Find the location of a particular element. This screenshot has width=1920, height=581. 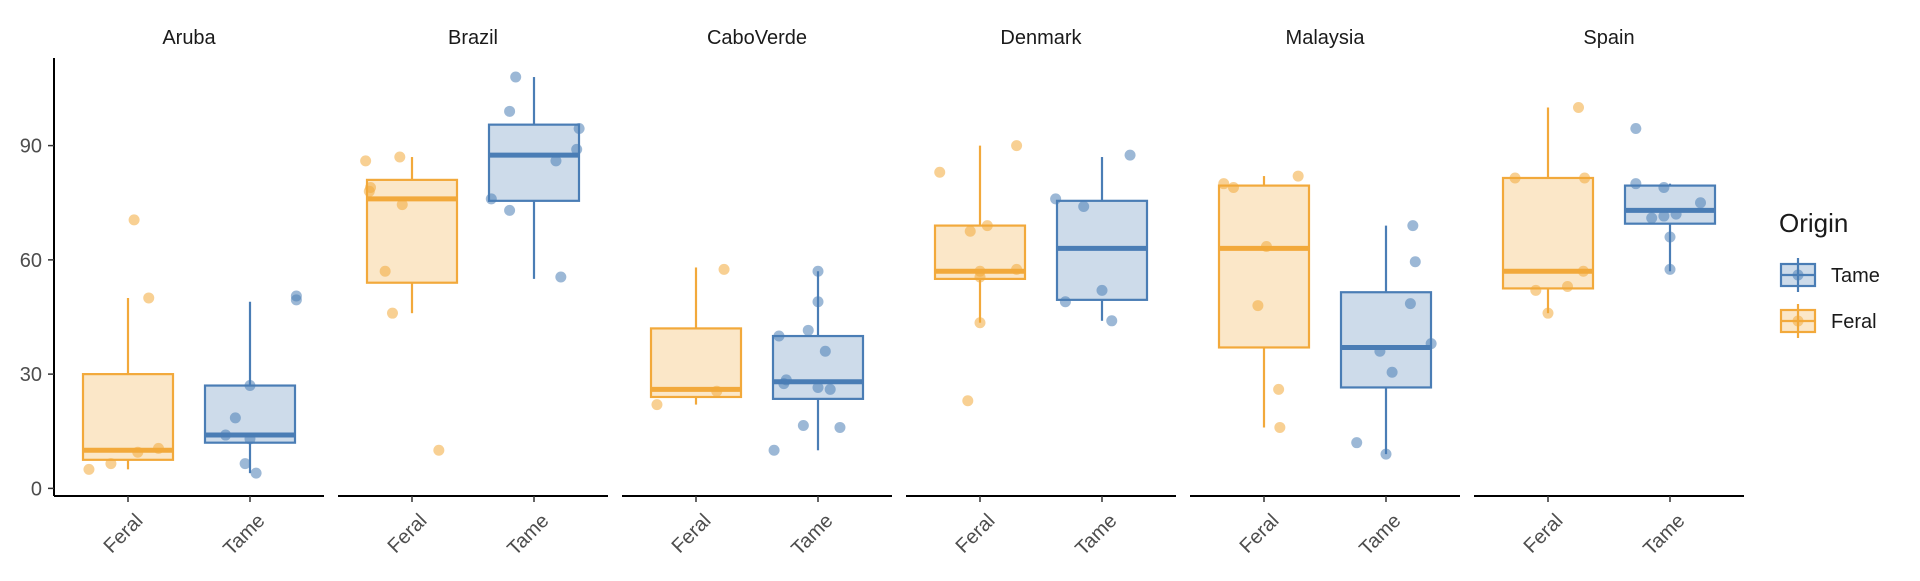

facet-title-spain: Spain is located at coordinates (1608, 38).